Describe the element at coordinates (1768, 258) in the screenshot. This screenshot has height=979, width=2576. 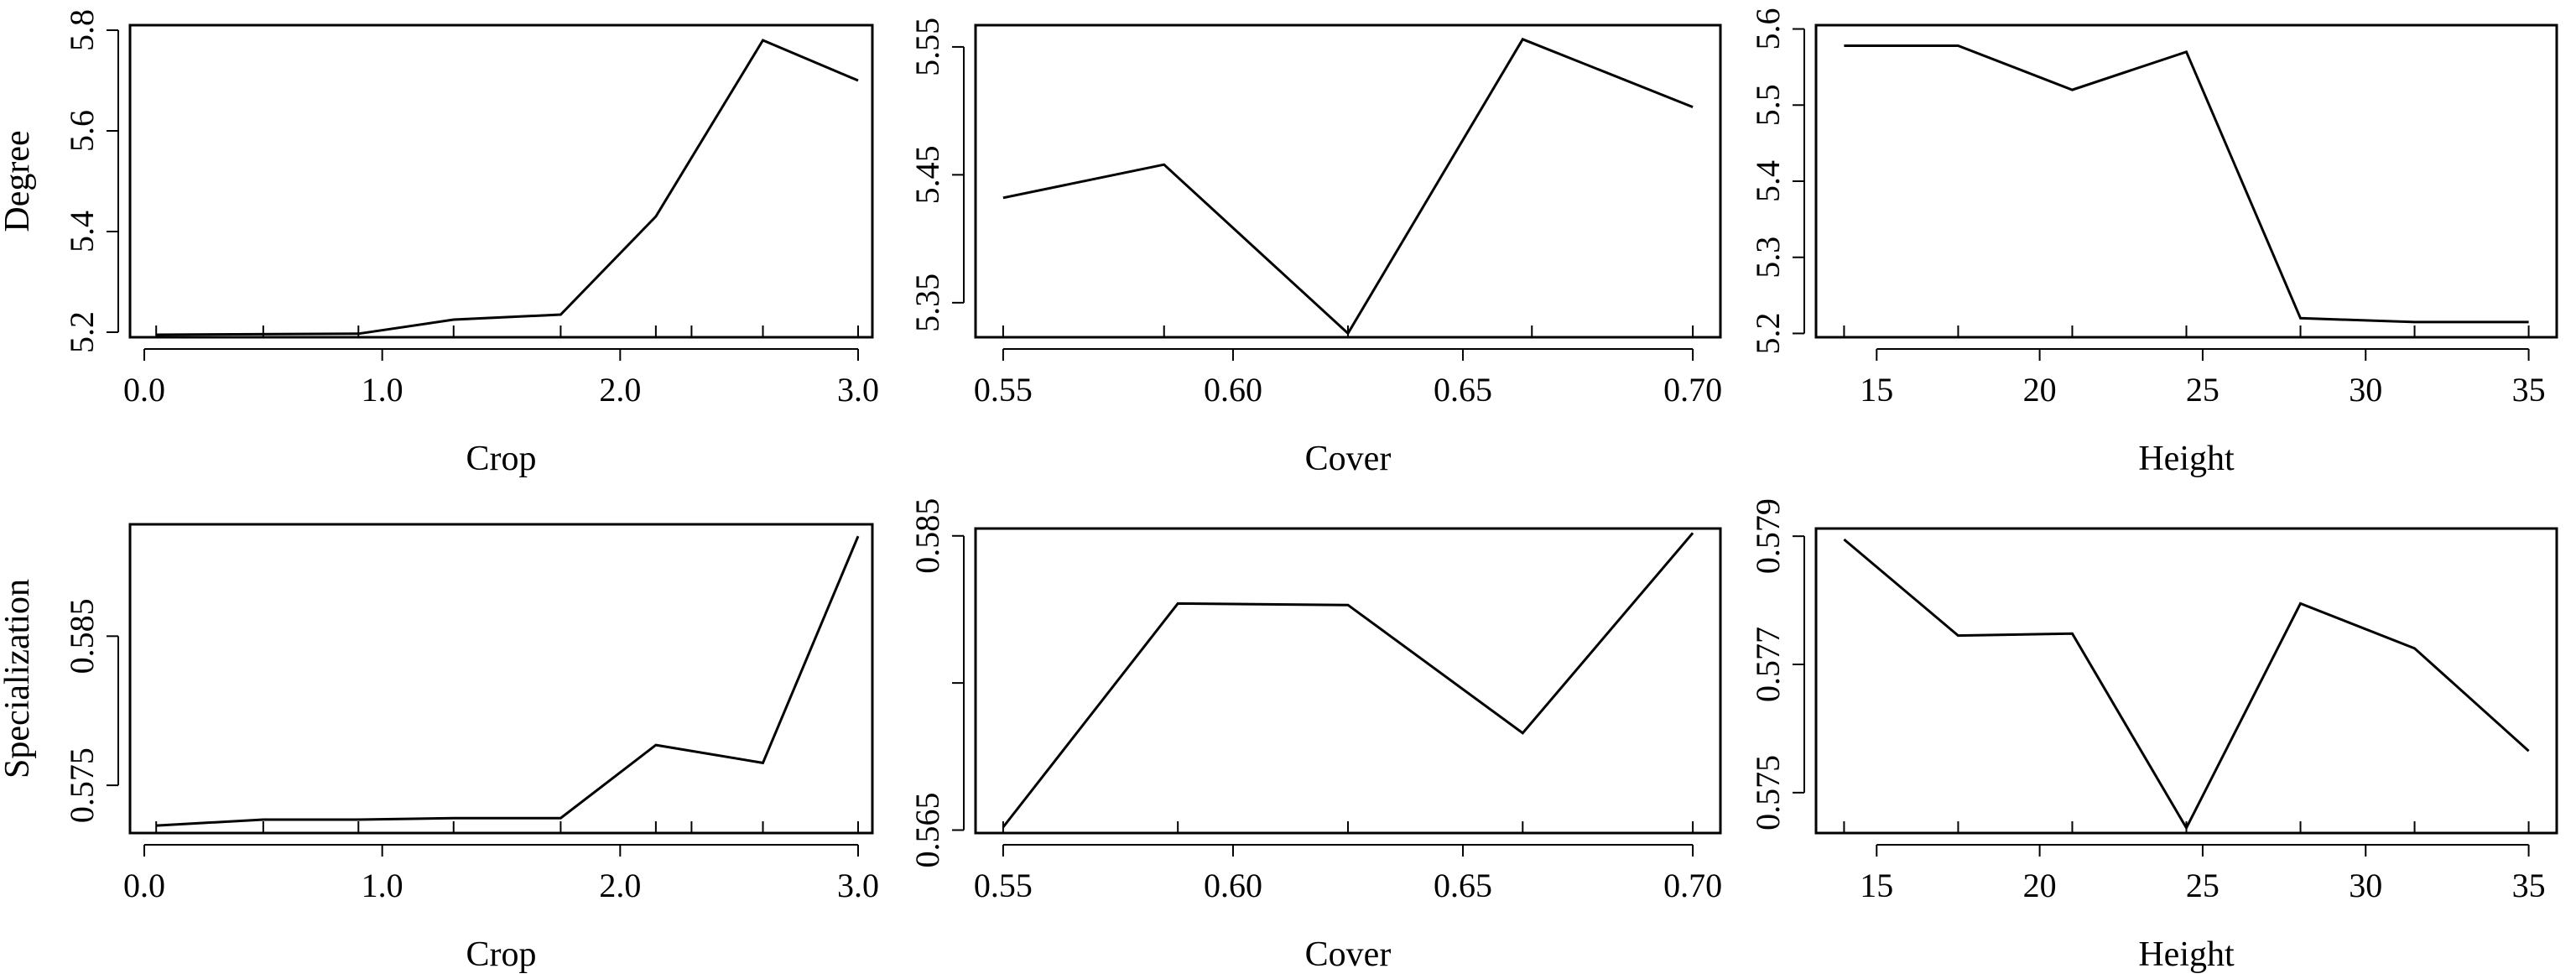
I see `y-tick-label: 5.3` at that location.